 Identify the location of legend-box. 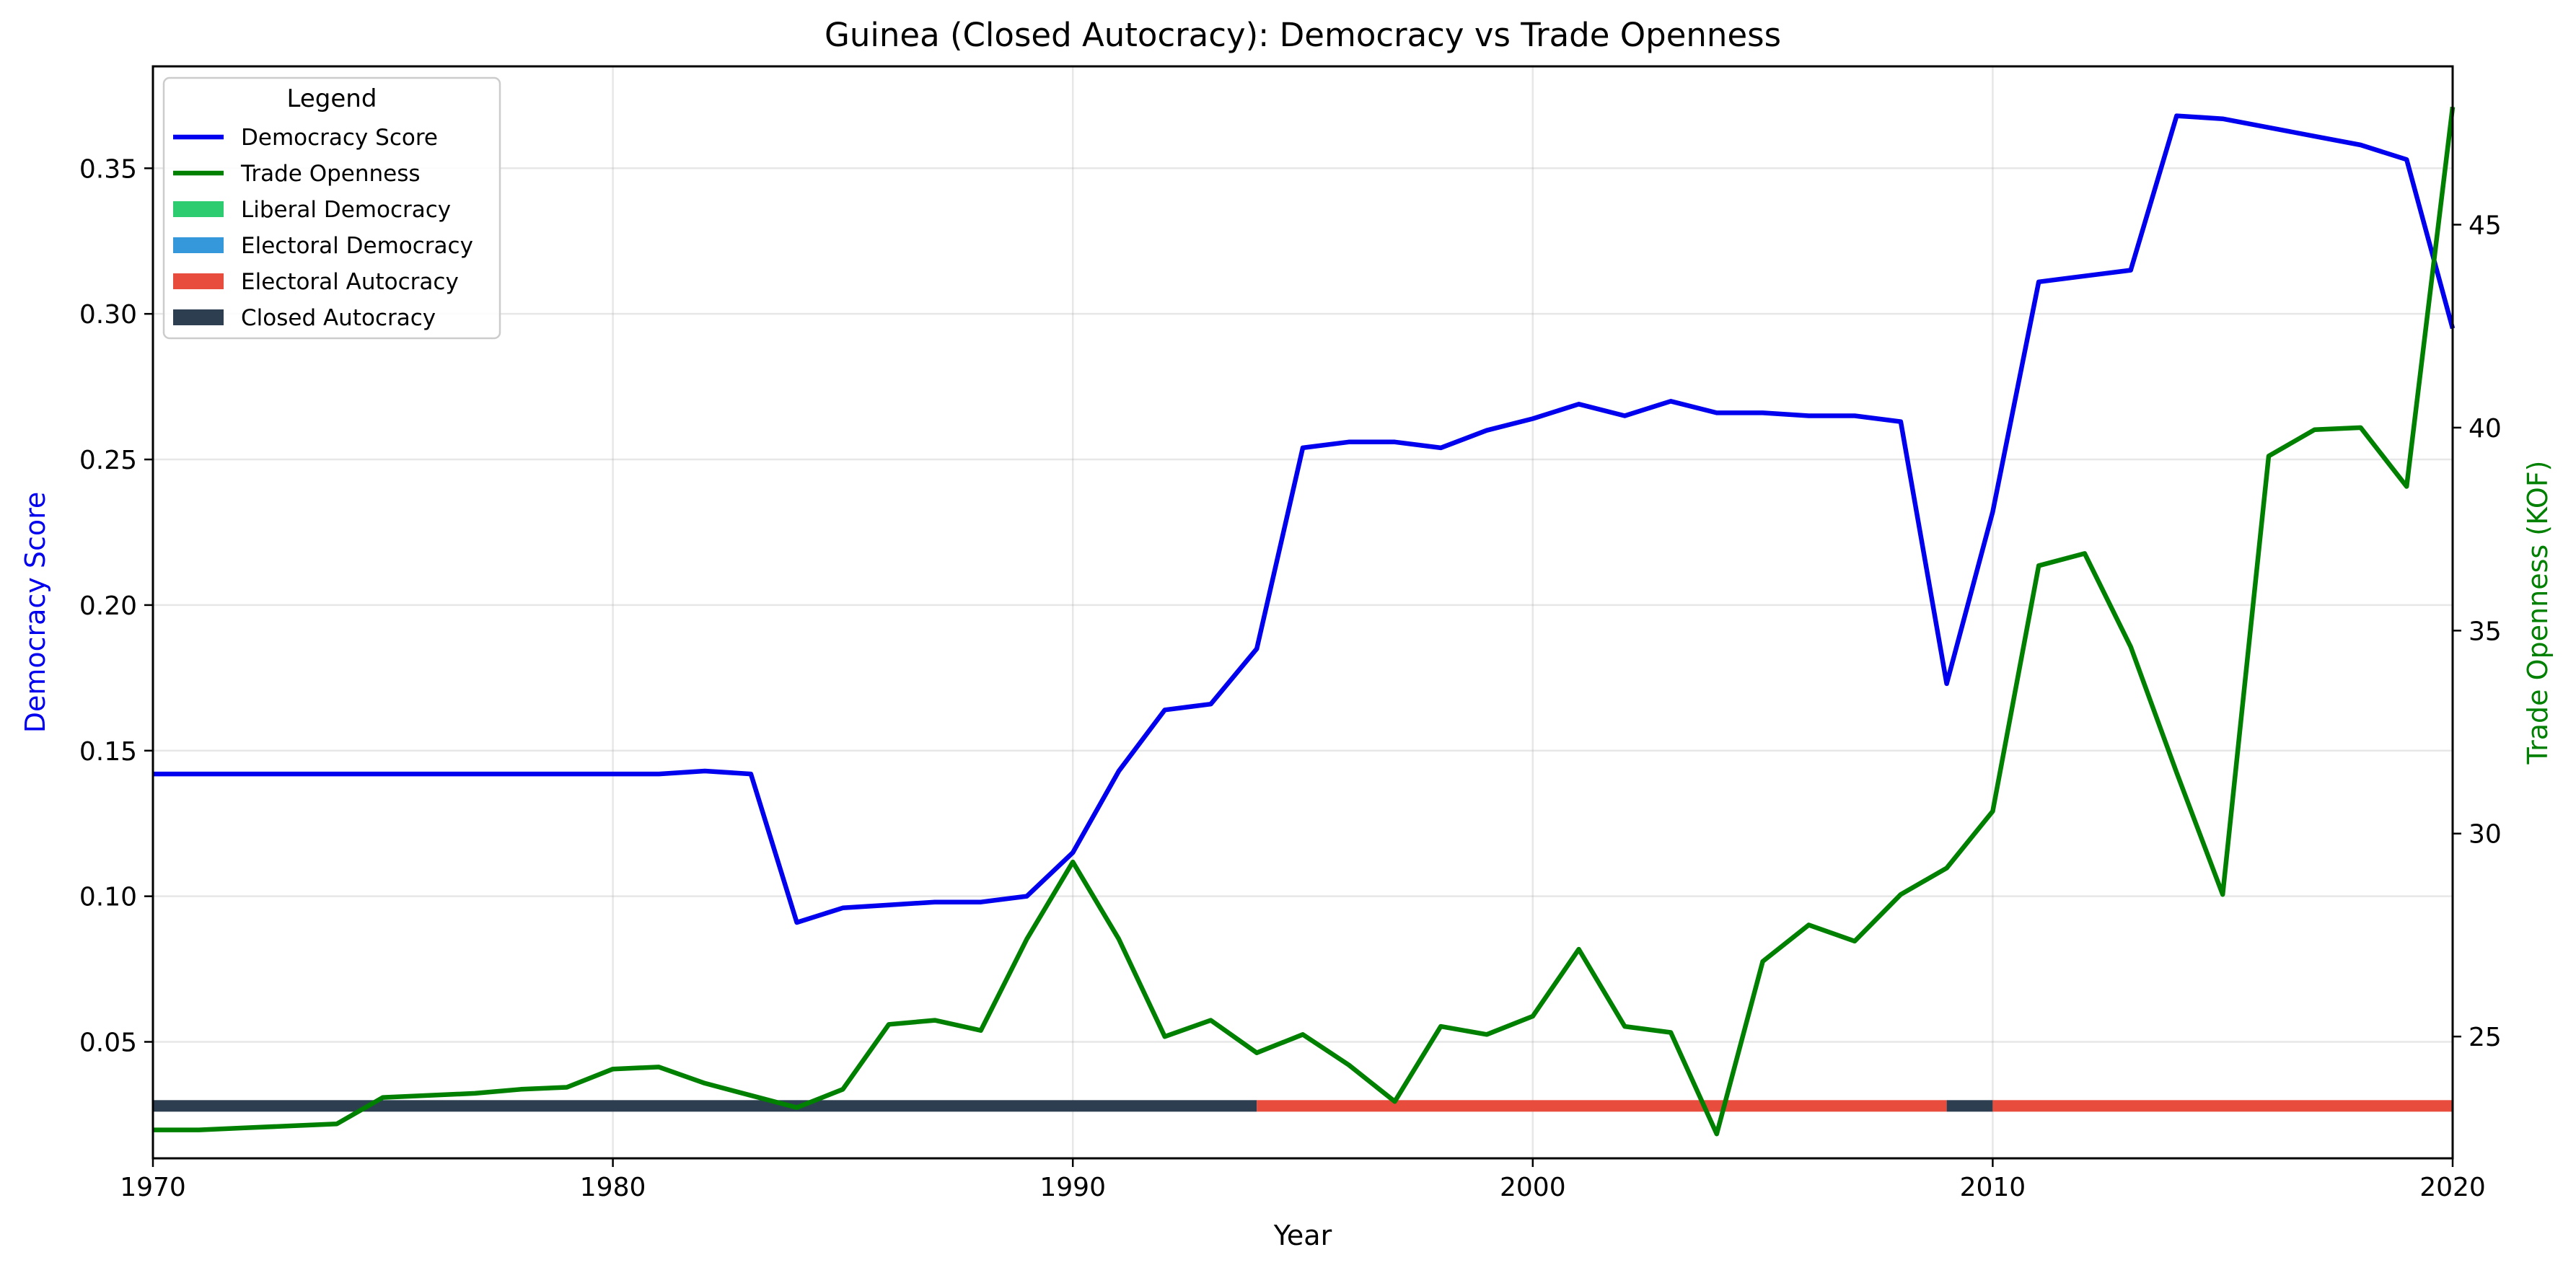
(331, 208).